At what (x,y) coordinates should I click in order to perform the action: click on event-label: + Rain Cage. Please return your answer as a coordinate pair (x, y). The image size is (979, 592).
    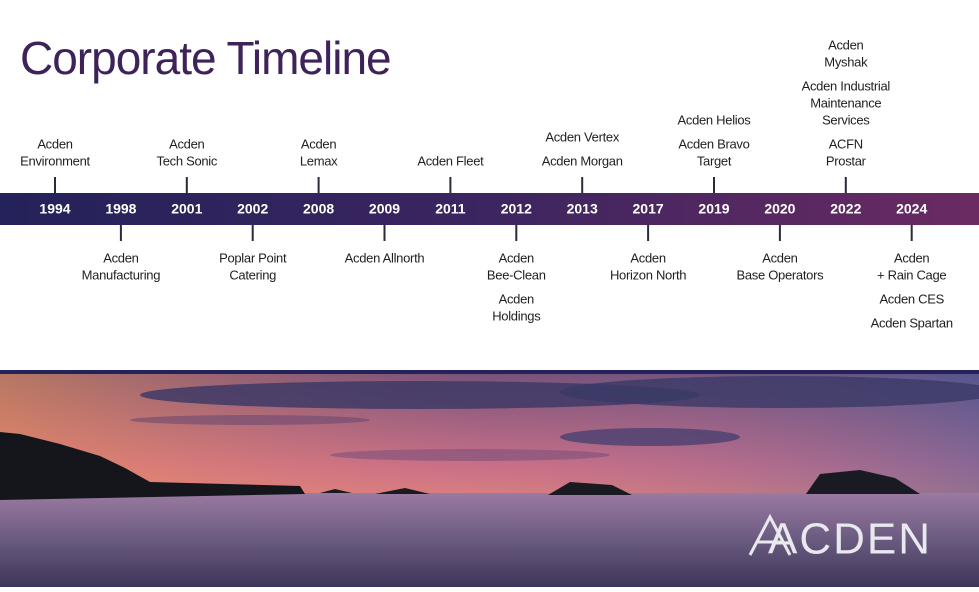
    Looking at the image, I should click on (911, 274).